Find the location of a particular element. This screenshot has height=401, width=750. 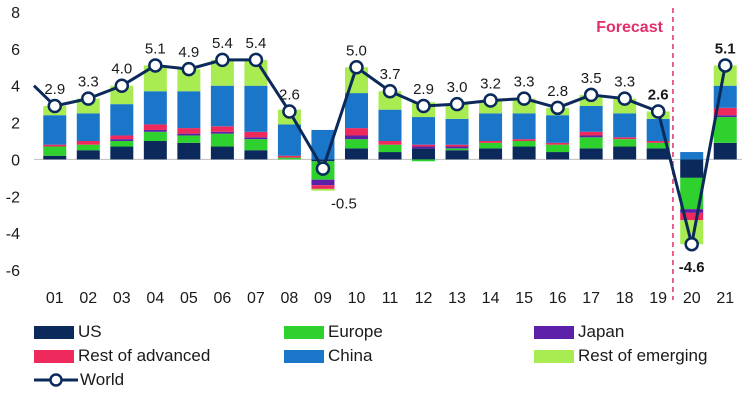

data-label-20: -4.6 is located at coordinates (692, 267).